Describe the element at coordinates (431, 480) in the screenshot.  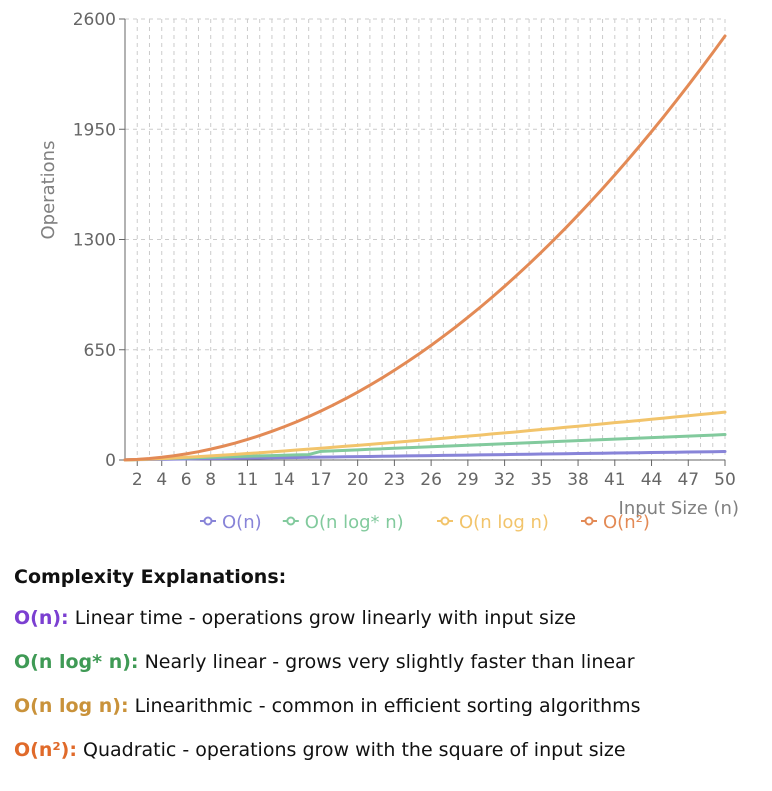
I see `x-tick-label: 26` at that location.